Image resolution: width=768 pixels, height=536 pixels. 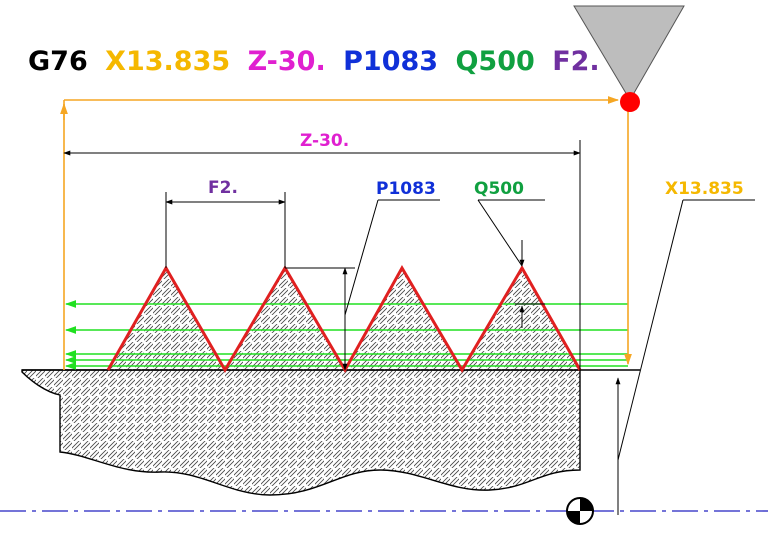 What do you see at coordinates (362, 285) in the screenshot?
I see `p-depth-dimension` at bounding box center [362, 285].